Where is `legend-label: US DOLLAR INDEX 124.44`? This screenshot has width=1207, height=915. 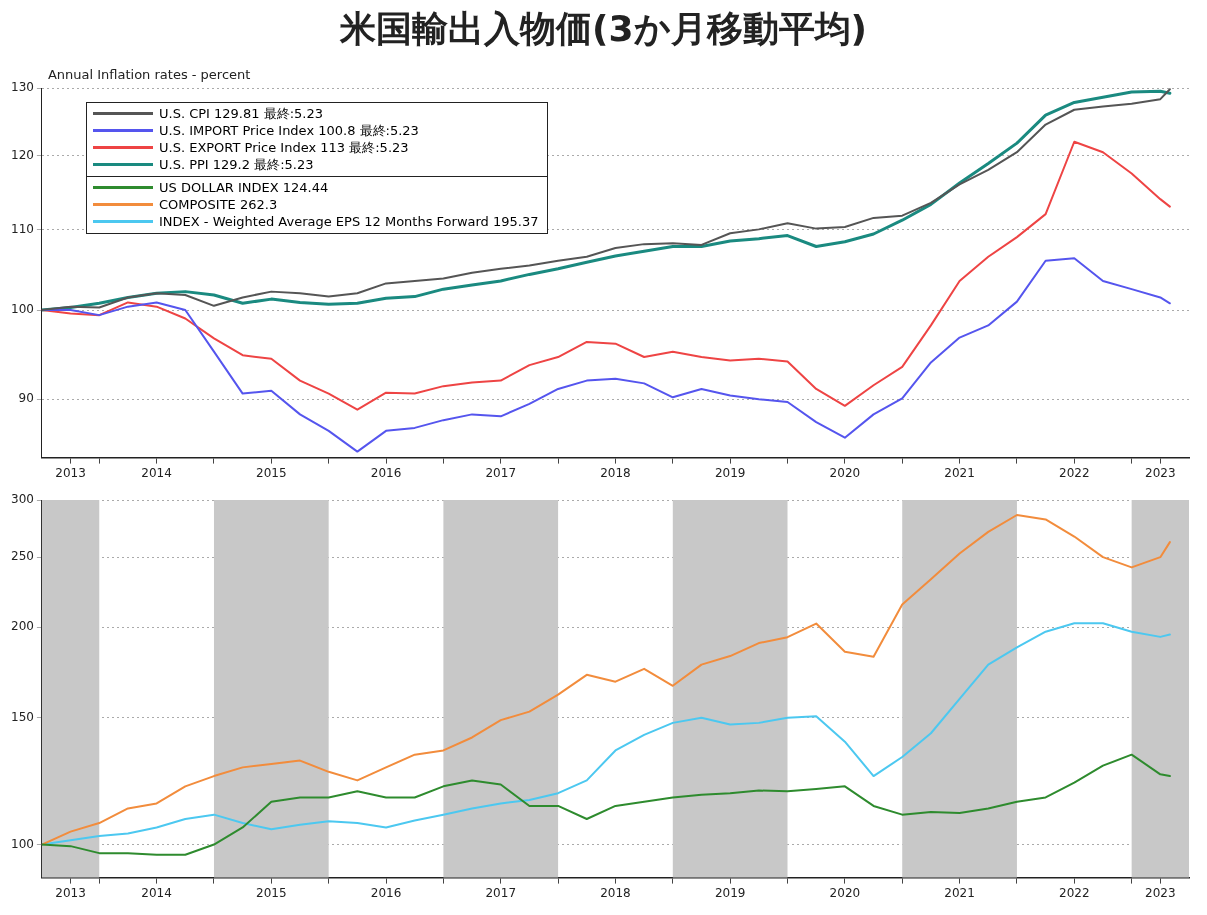
legend-label: US DOLLAR INDEX 124.44 is located at coordinates (244, 187).